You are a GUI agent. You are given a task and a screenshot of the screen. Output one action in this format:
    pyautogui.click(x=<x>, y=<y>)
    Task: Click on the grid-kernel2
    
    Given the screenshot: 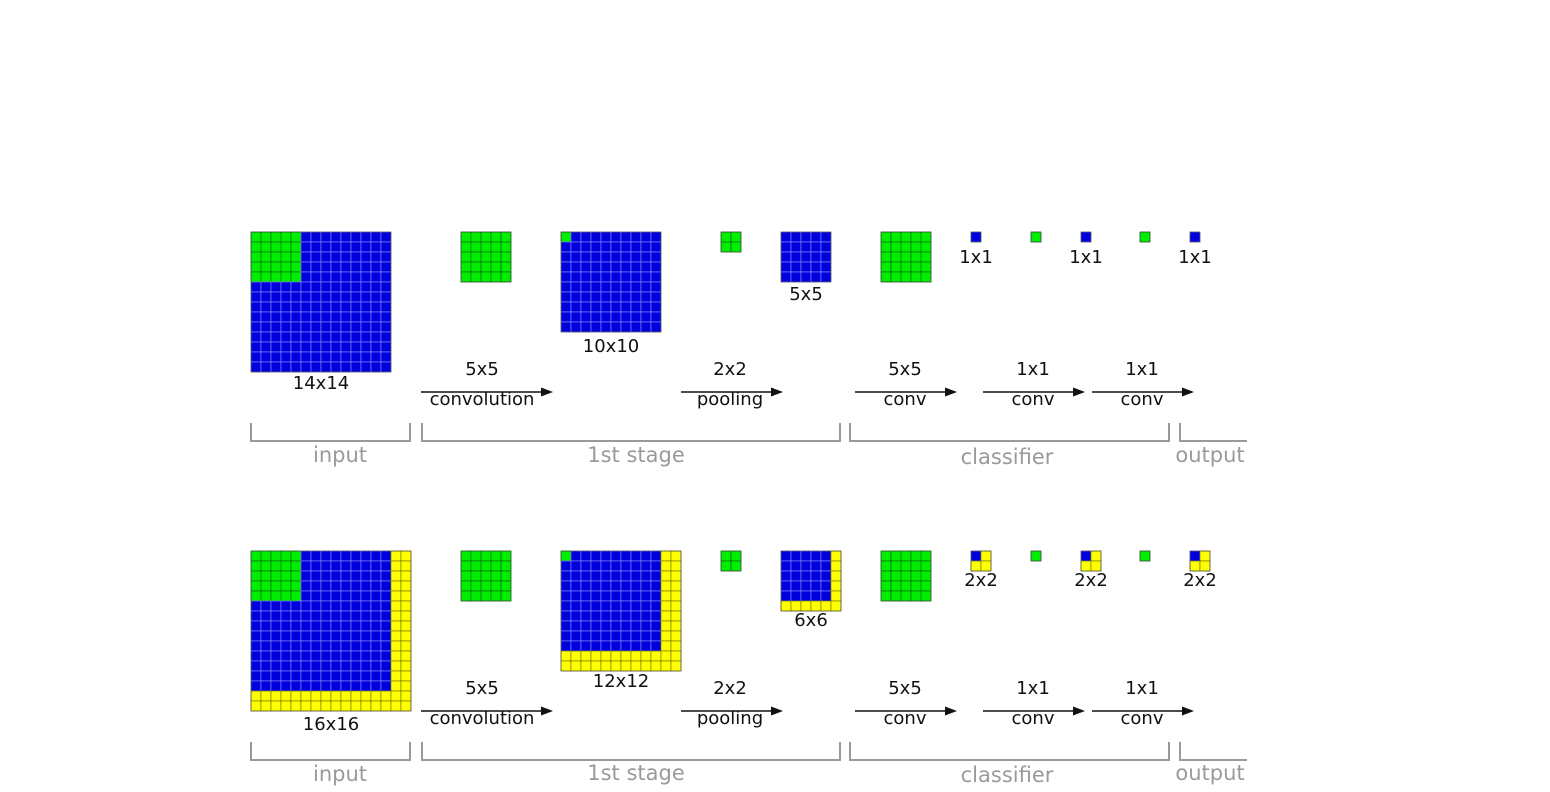 What is the action you would take?
    pyautogui.click(x=906, y=257)
    